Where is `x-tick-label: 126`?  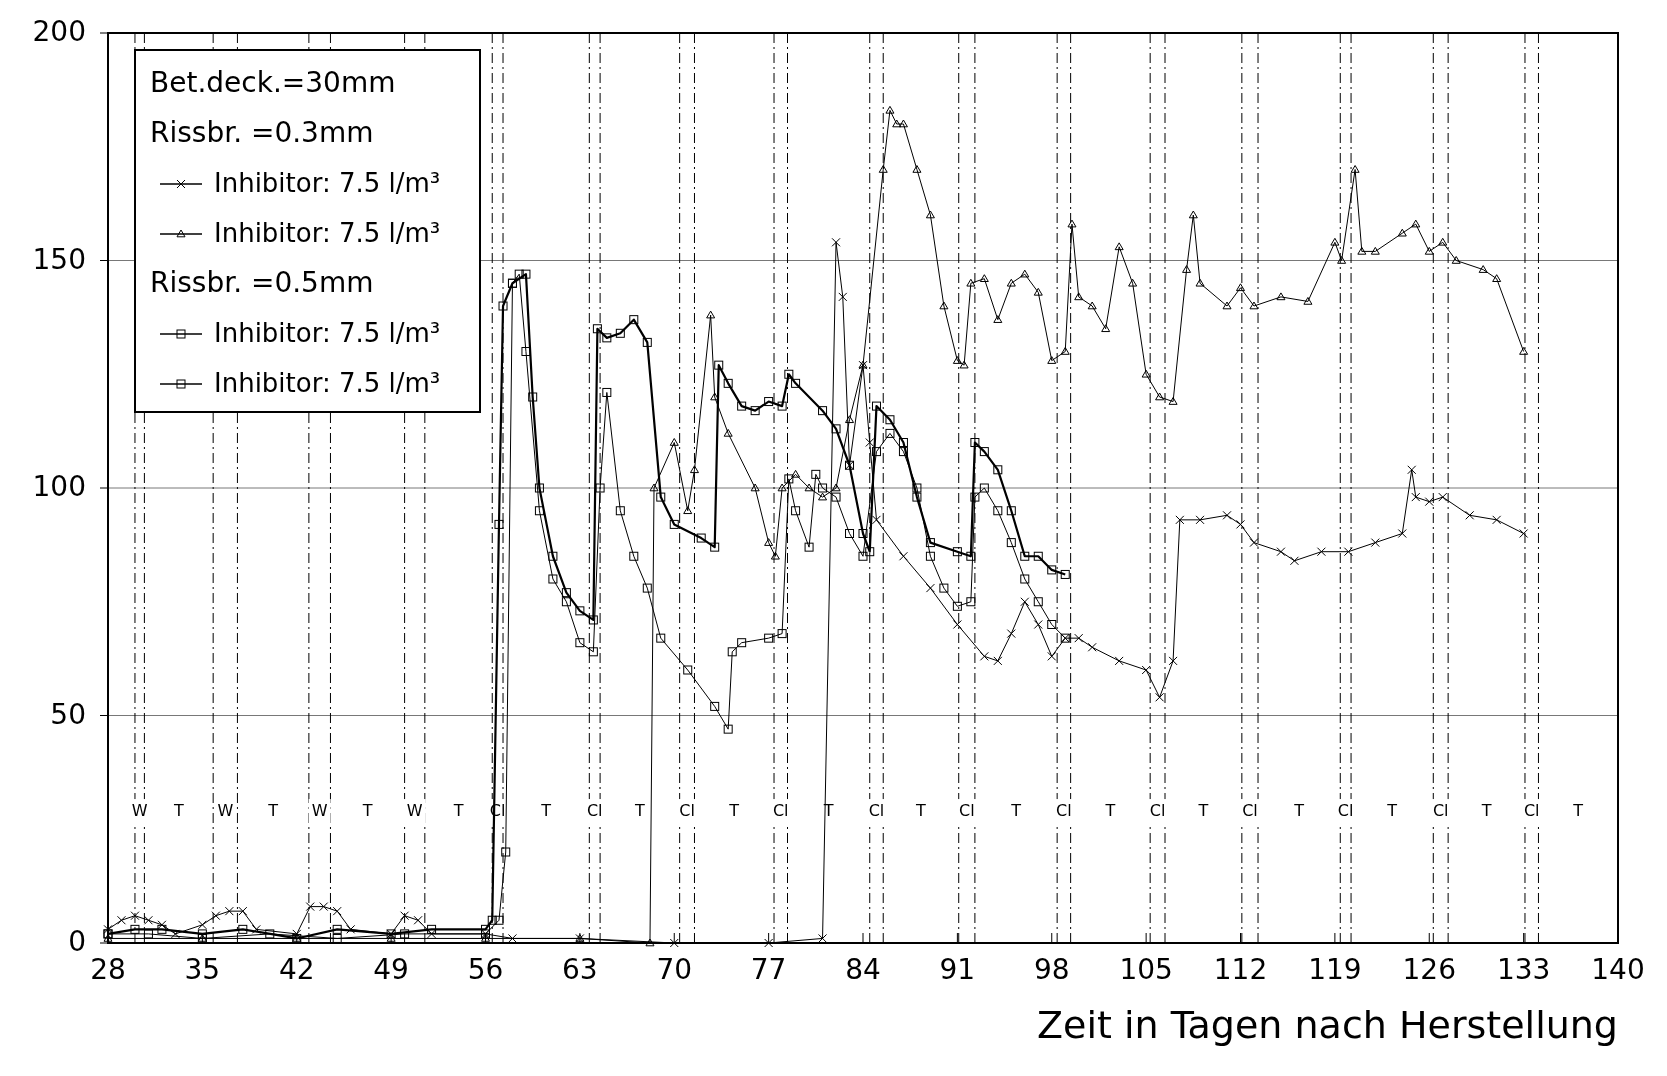 x-tick-label: 126 is located at coordinates (1429, 969).